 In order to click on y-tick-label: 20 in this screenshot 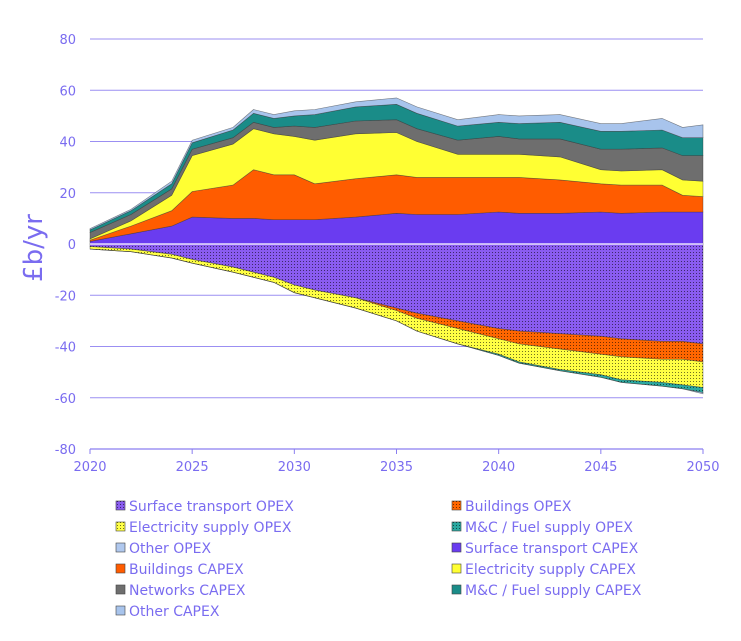, I will do `click(67, 194)`.